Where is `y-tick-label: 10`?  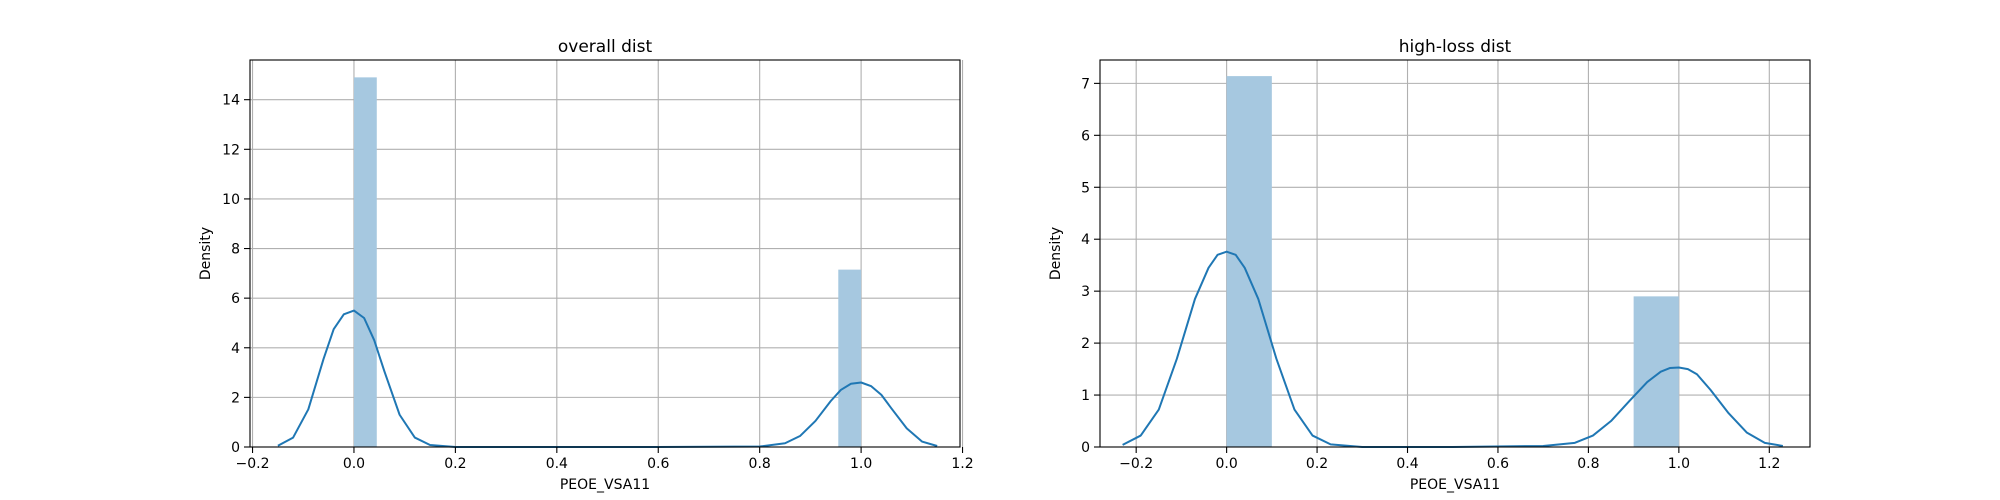
y-tick-label: 10 is located at coordinates (231, 200).